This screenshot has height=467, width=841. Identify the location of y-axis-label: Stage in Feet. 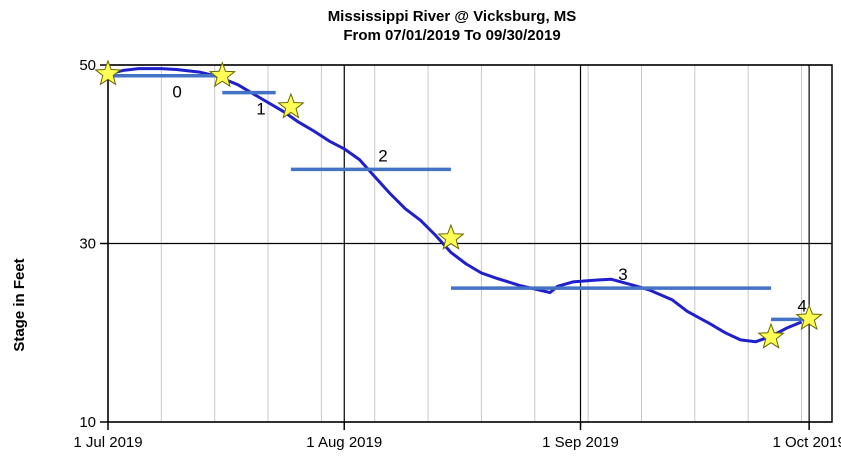
(19, 304).